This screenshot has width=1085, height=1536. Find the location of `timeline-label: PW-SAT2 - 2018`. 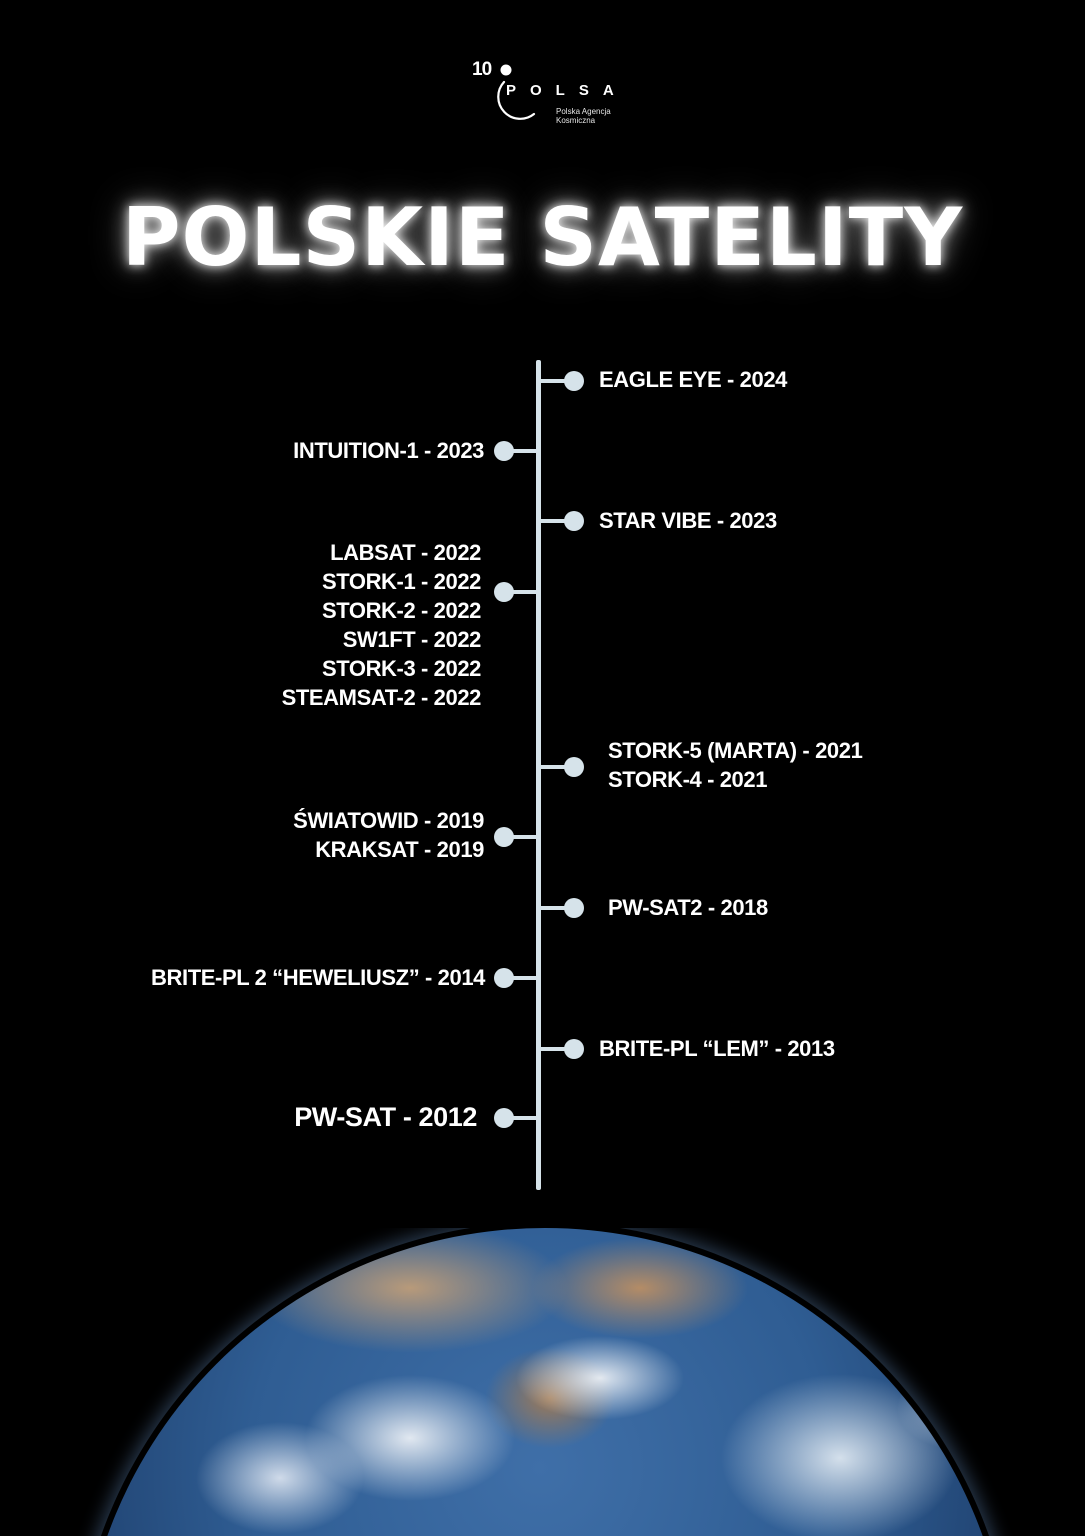

timeline-label: PW-SAT2 - 2018 is located at coordinates (688, 907).